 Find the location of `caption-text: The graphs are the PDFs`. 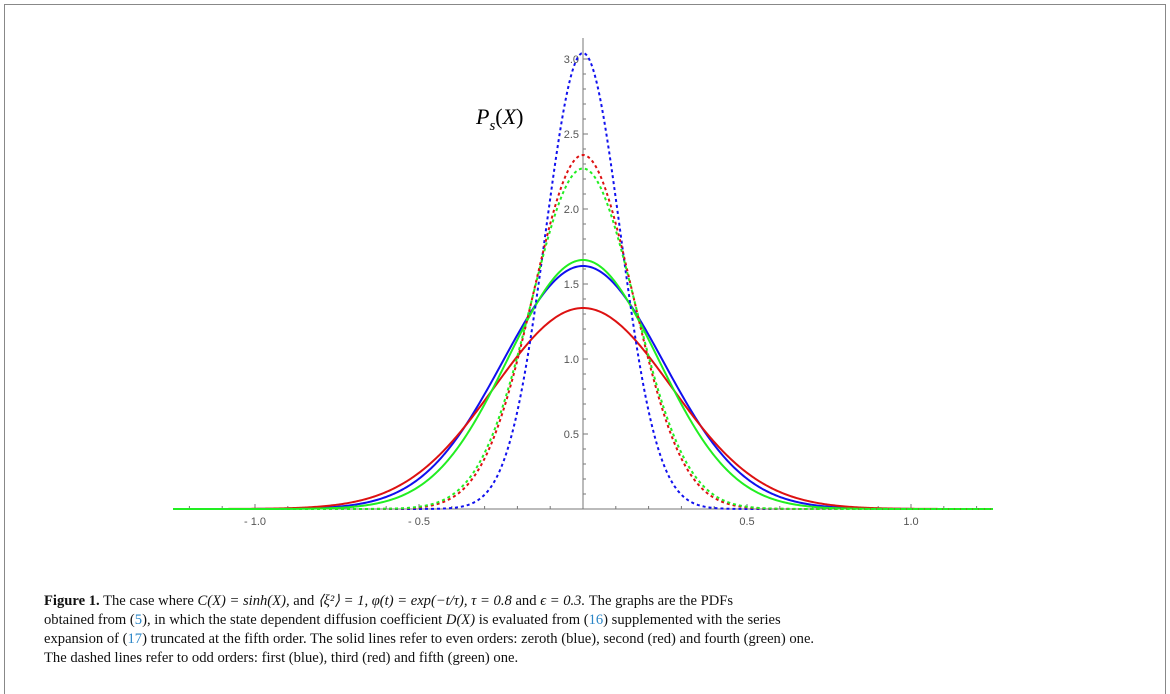

caption-text: The graphs are the PDFs is located at coordinates (661, 601).